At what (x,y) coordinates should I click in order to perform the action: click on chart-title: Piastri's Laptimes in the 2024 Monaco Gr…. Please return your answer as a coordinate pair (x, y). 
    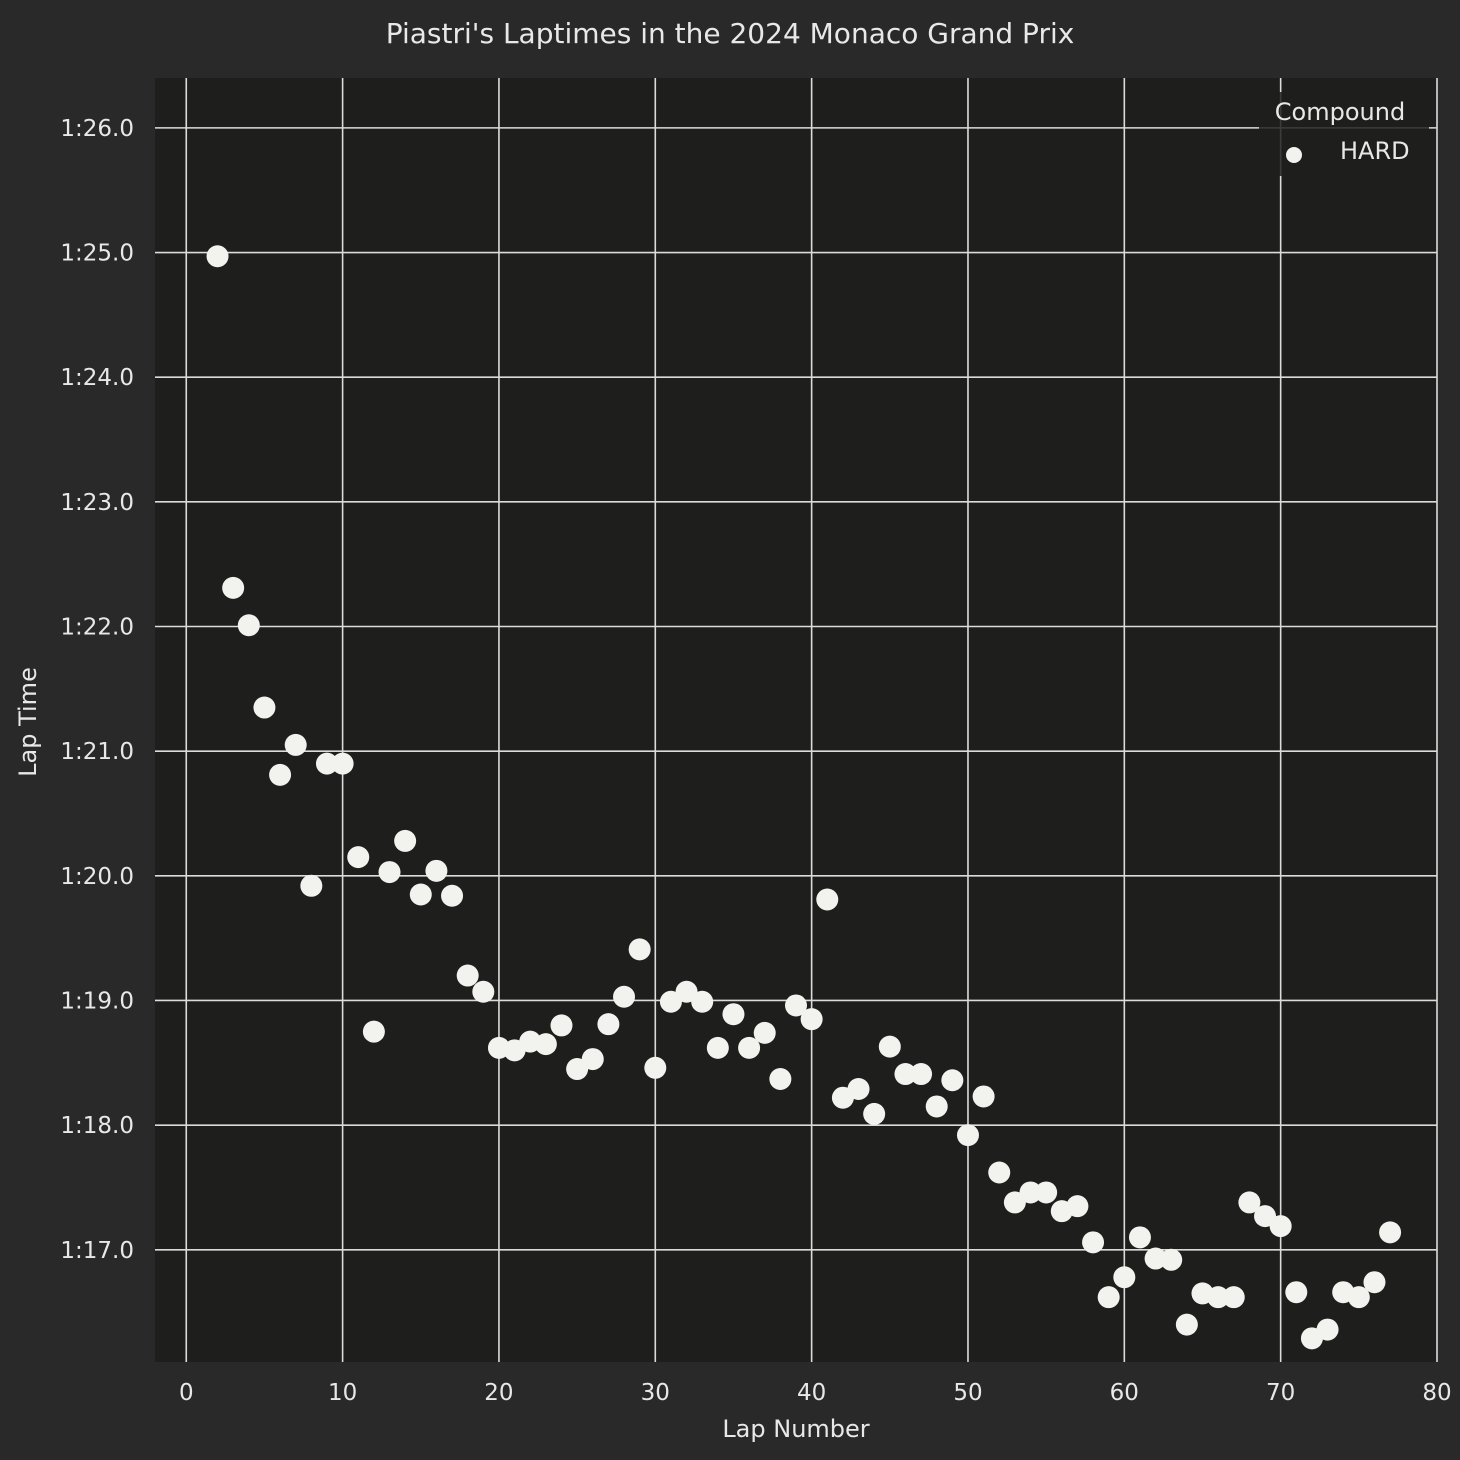
    Looking at the image, I should click on (730, 33).